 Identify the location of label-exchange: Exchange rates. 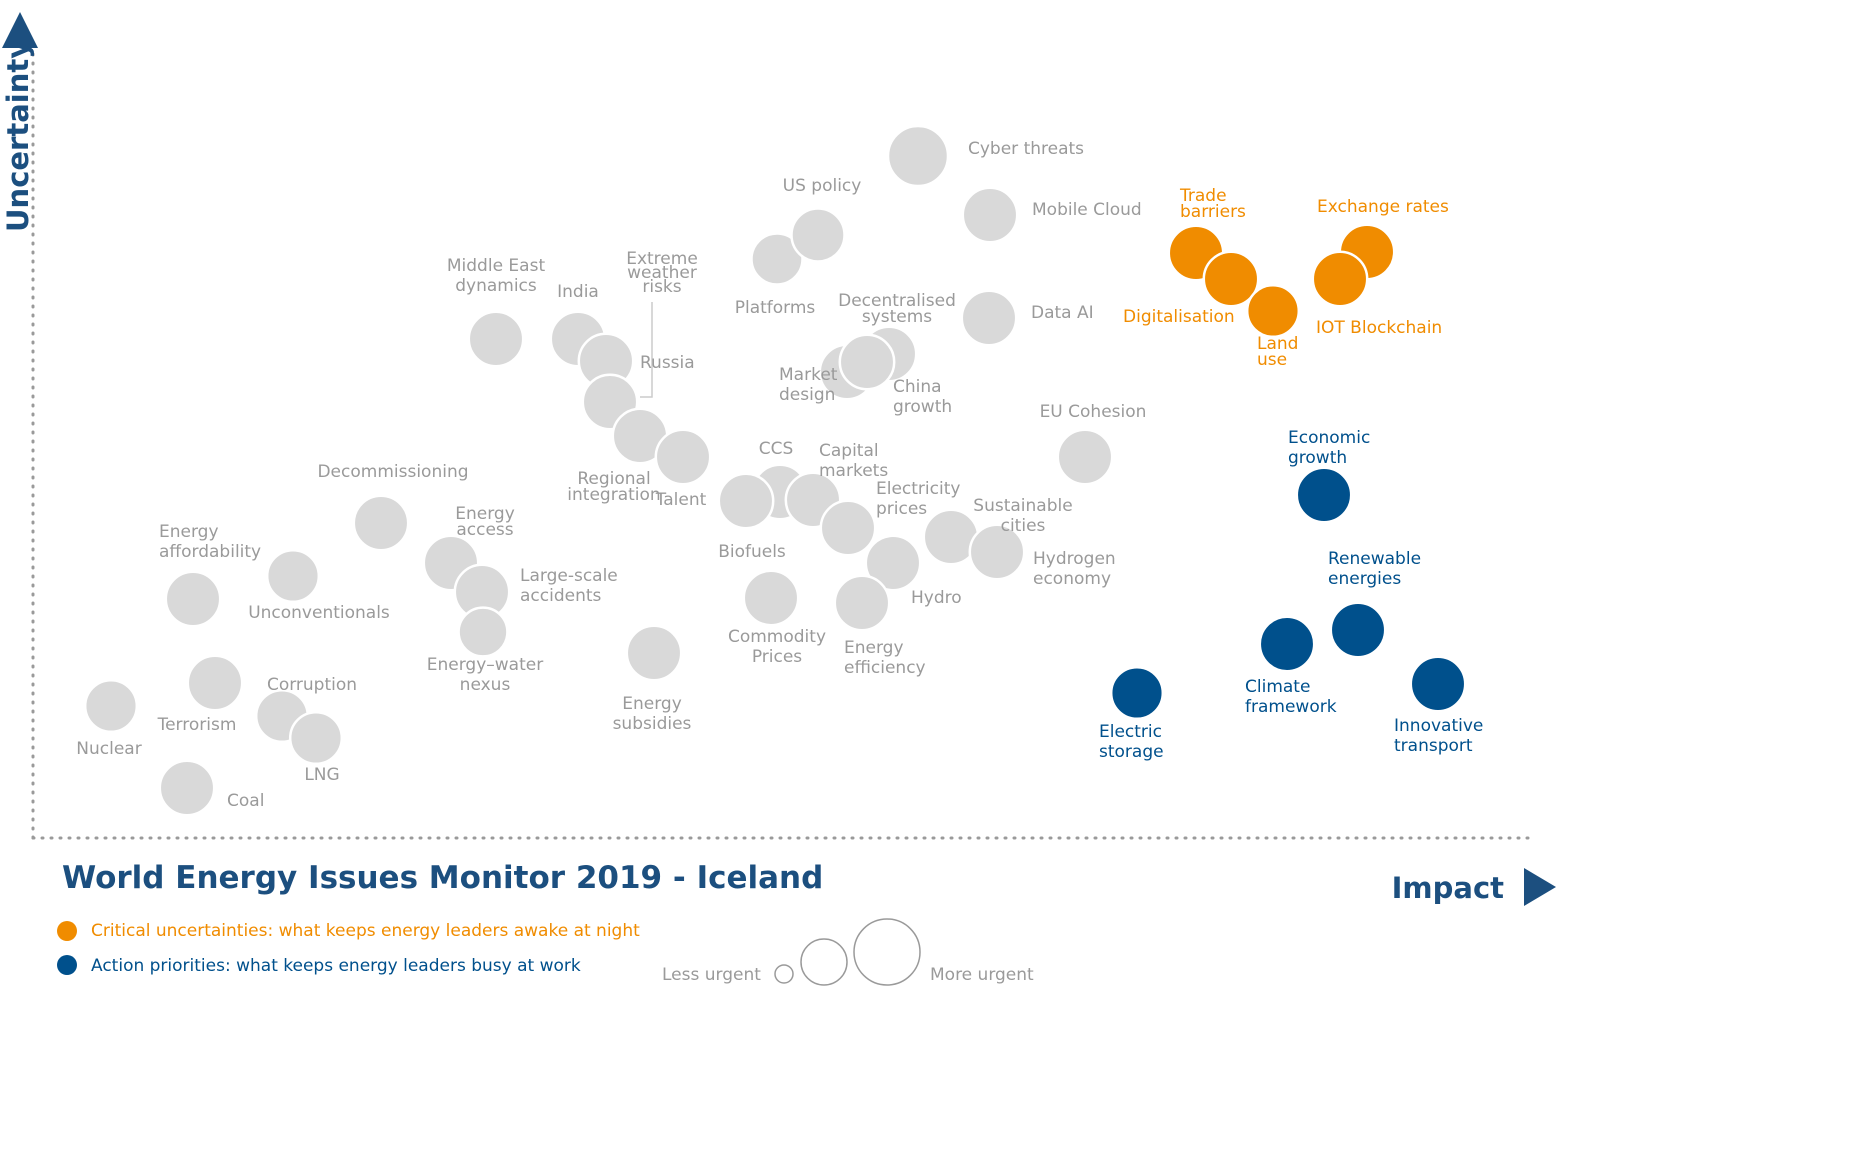
(1383, 207).